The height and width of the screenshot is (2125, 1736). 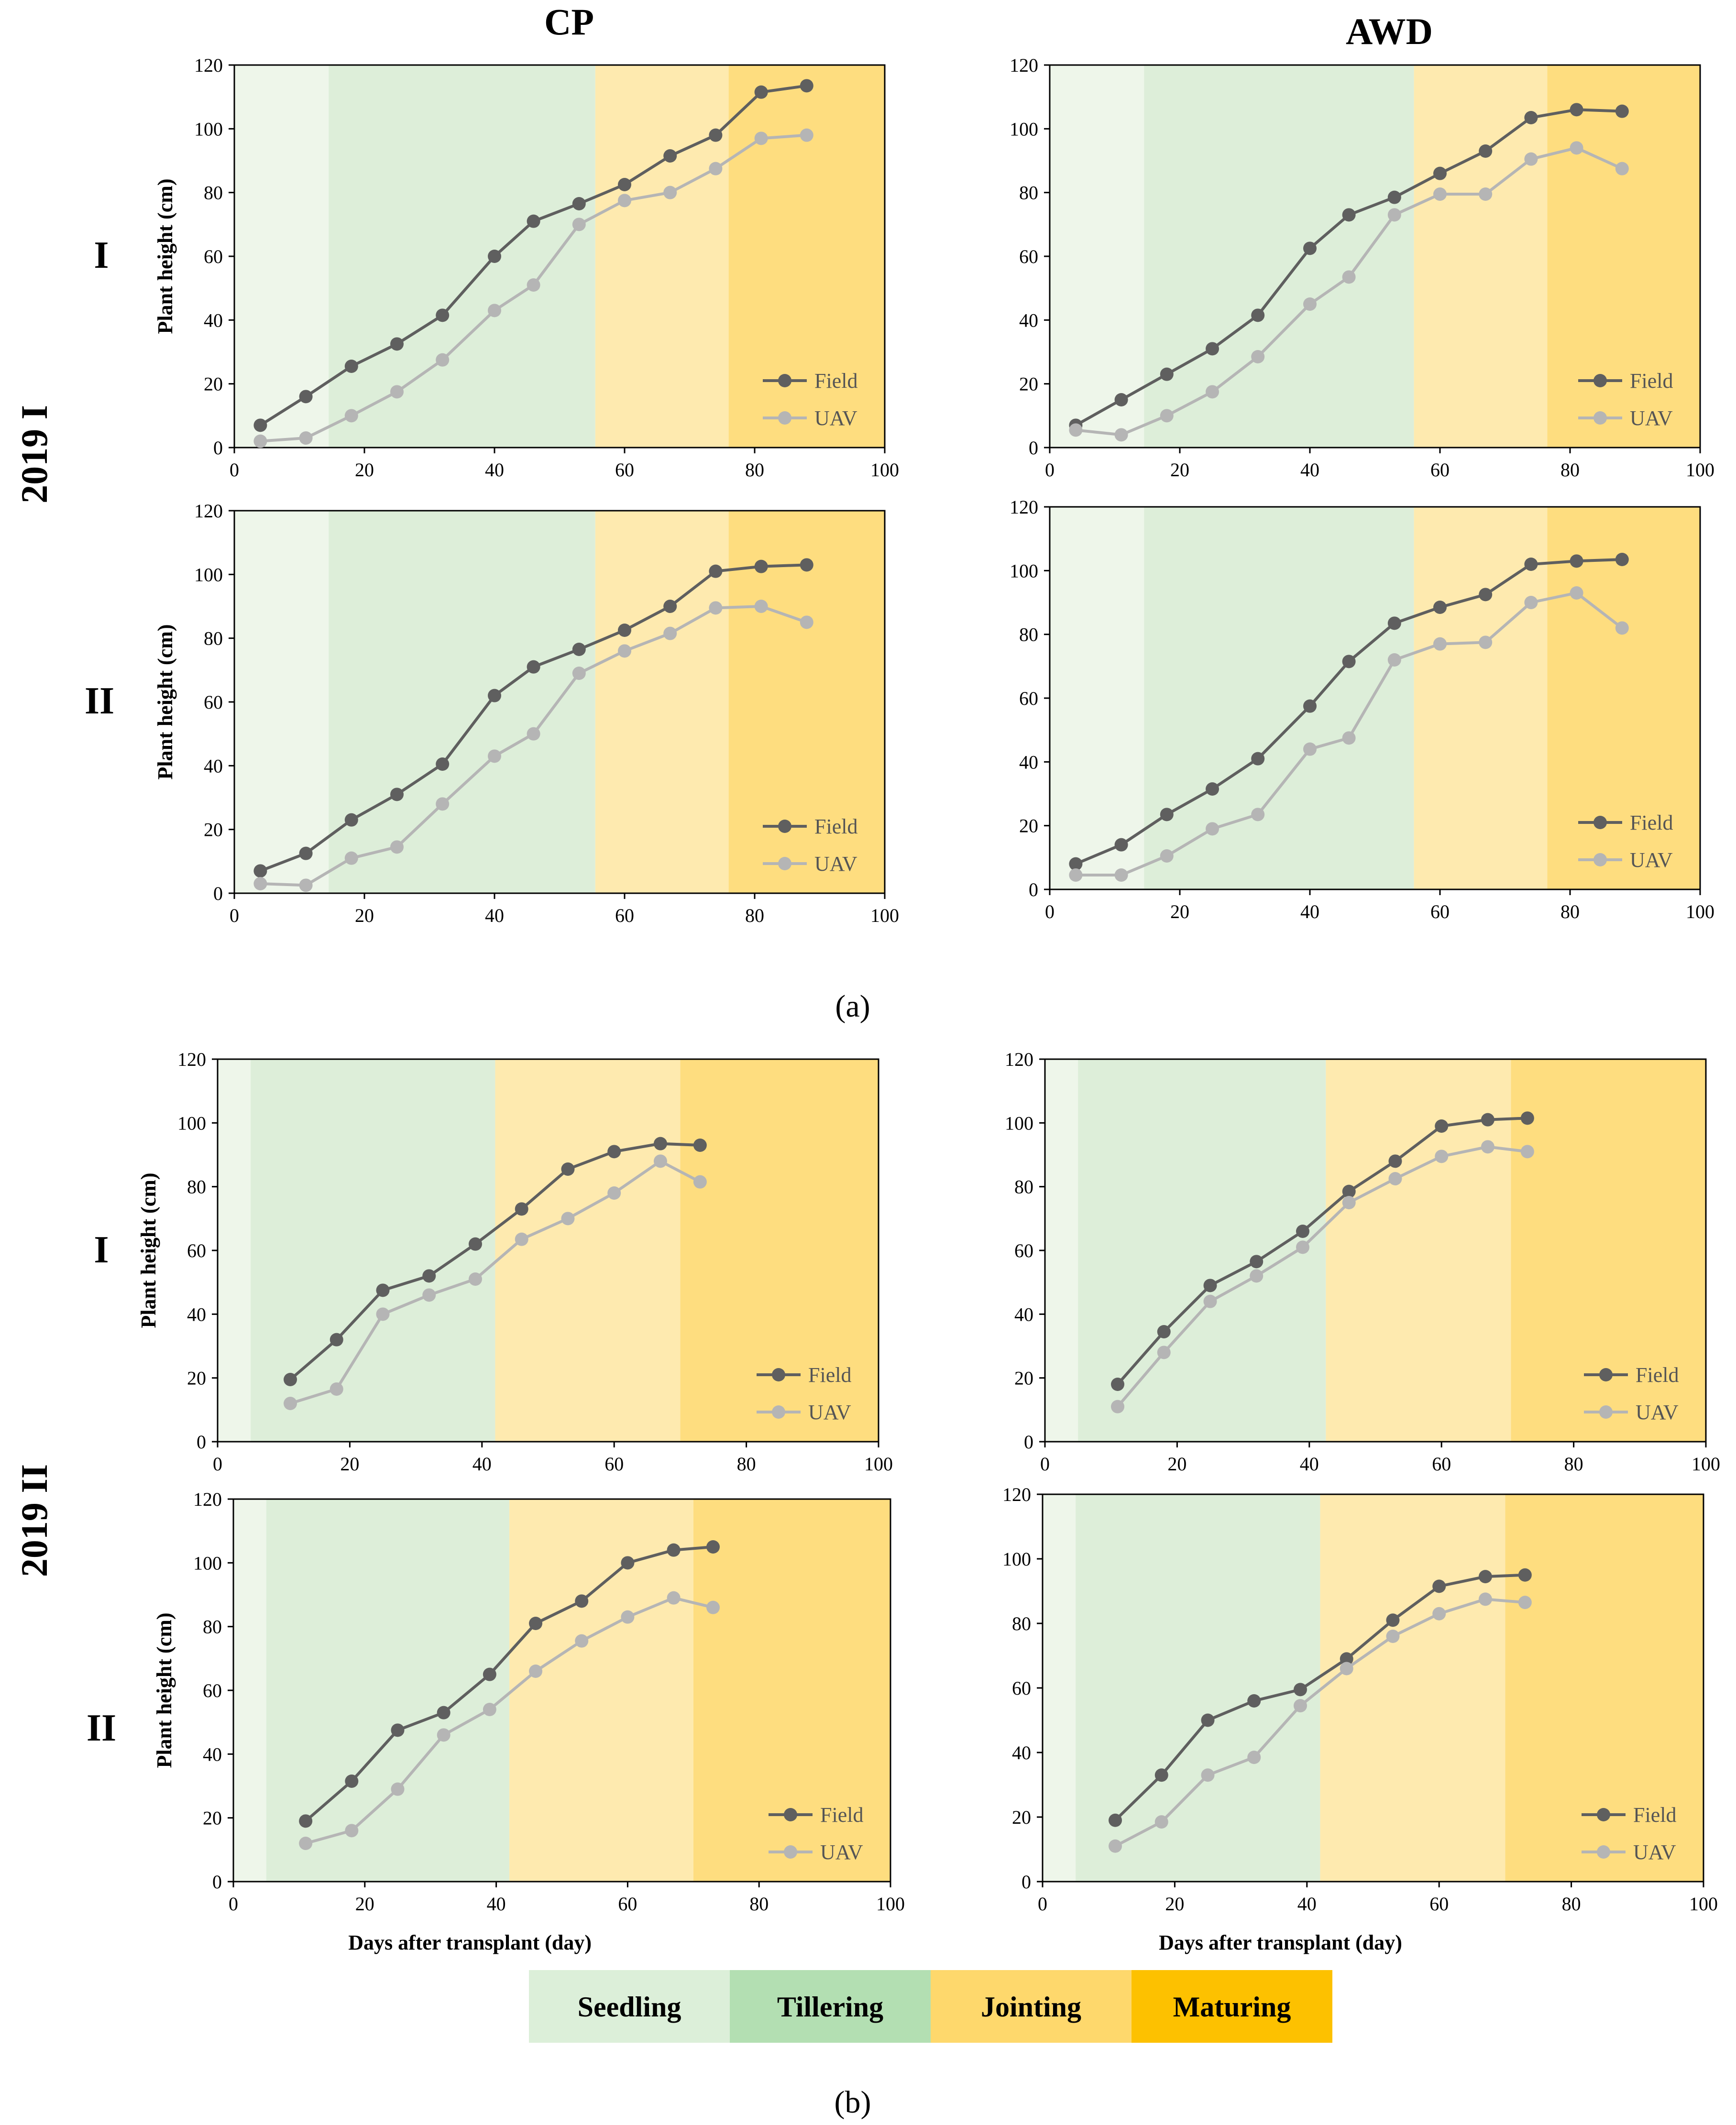 What do you see at coordinates (1033, 448) in the screenshot?
I see `y-tick-label: 0` at bounding box center [1033, 448].